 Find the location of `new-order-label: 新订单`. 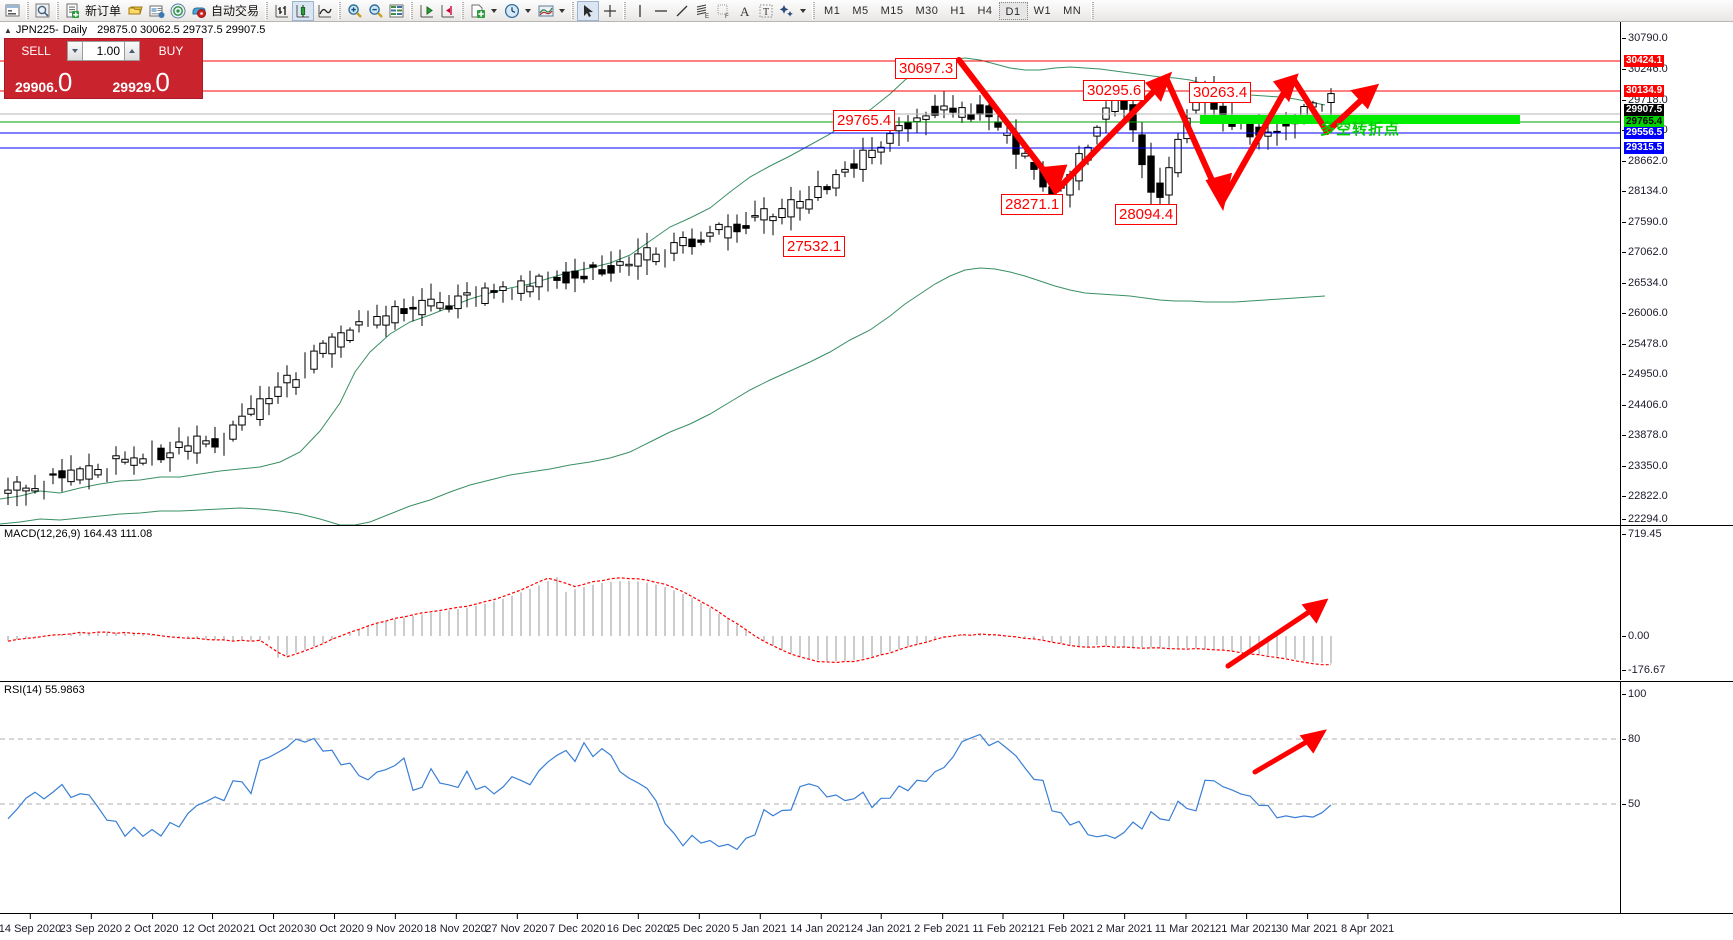

new-order-label: 新订单 is located at coordinates (103, 11).